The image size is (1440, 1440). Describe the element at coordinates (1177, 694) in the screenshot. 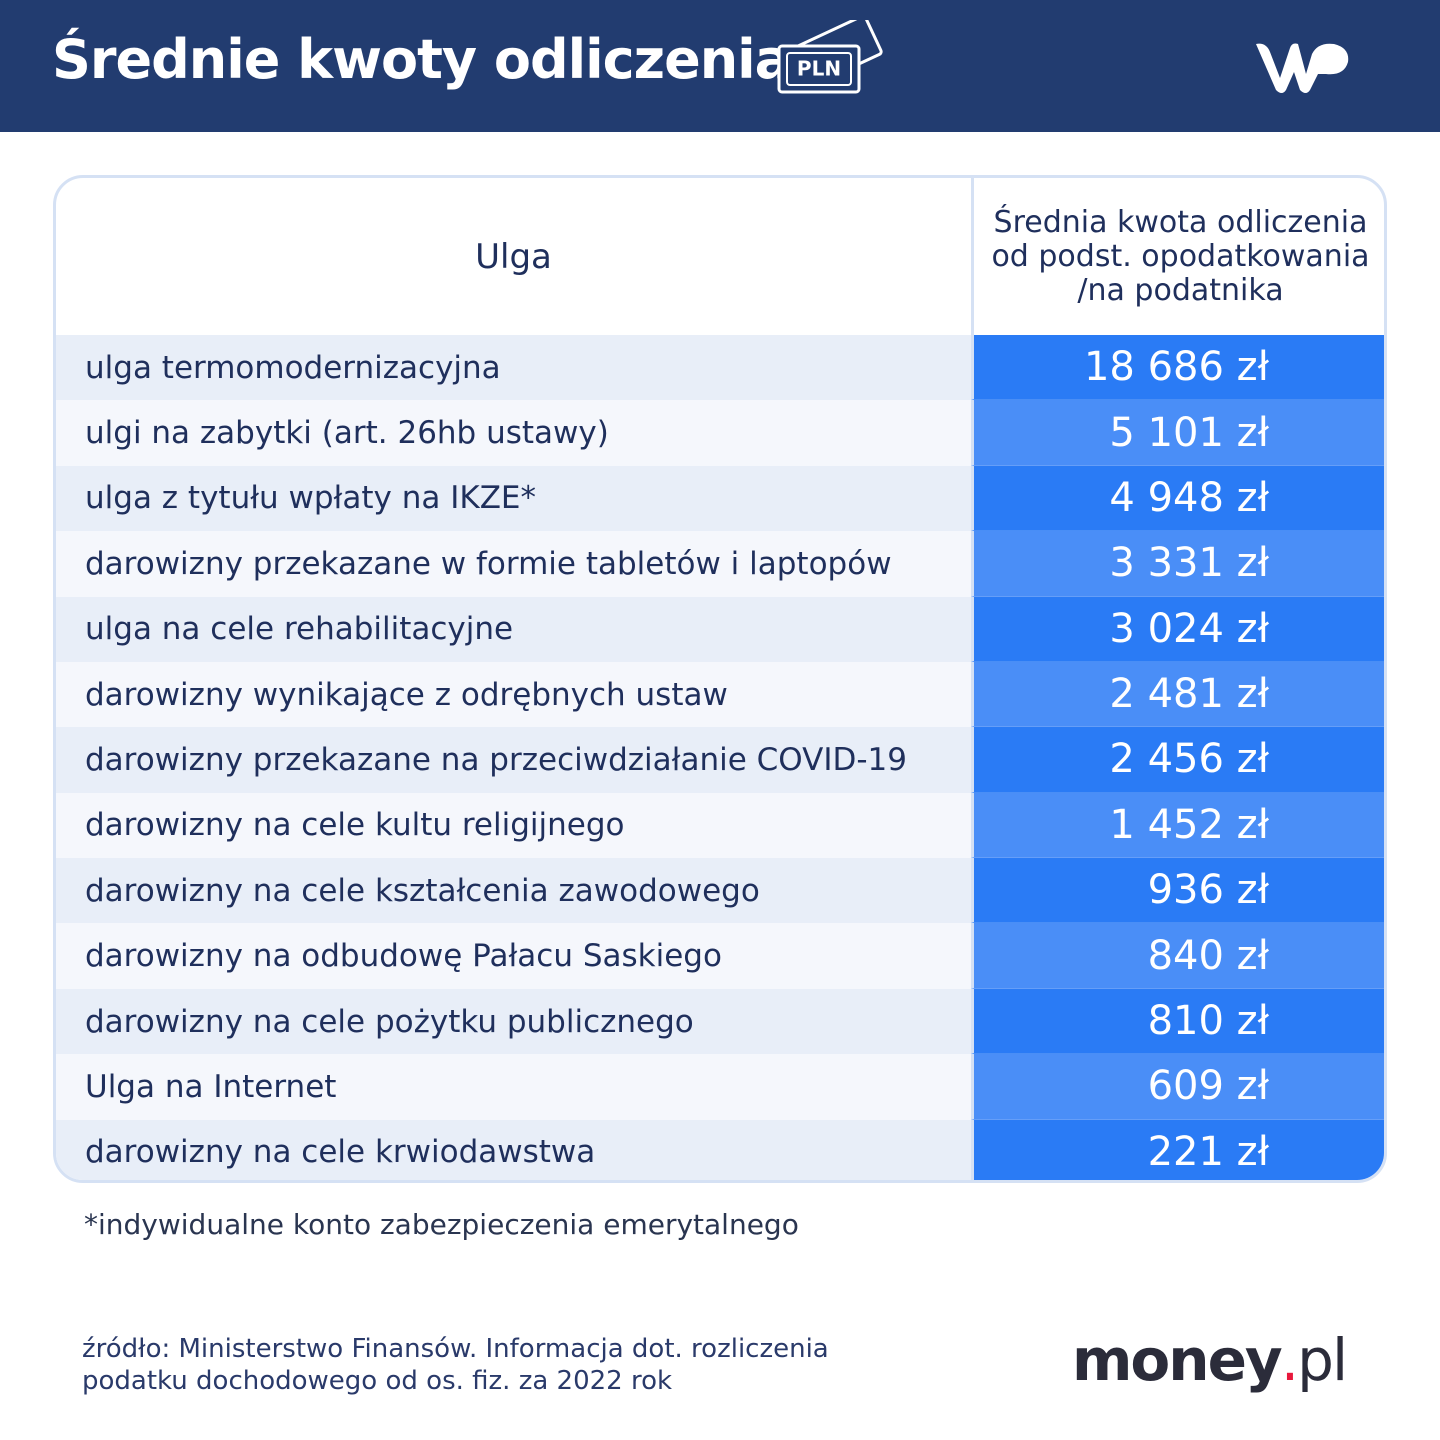

I see `row-value: 2 481 zł` at that location.